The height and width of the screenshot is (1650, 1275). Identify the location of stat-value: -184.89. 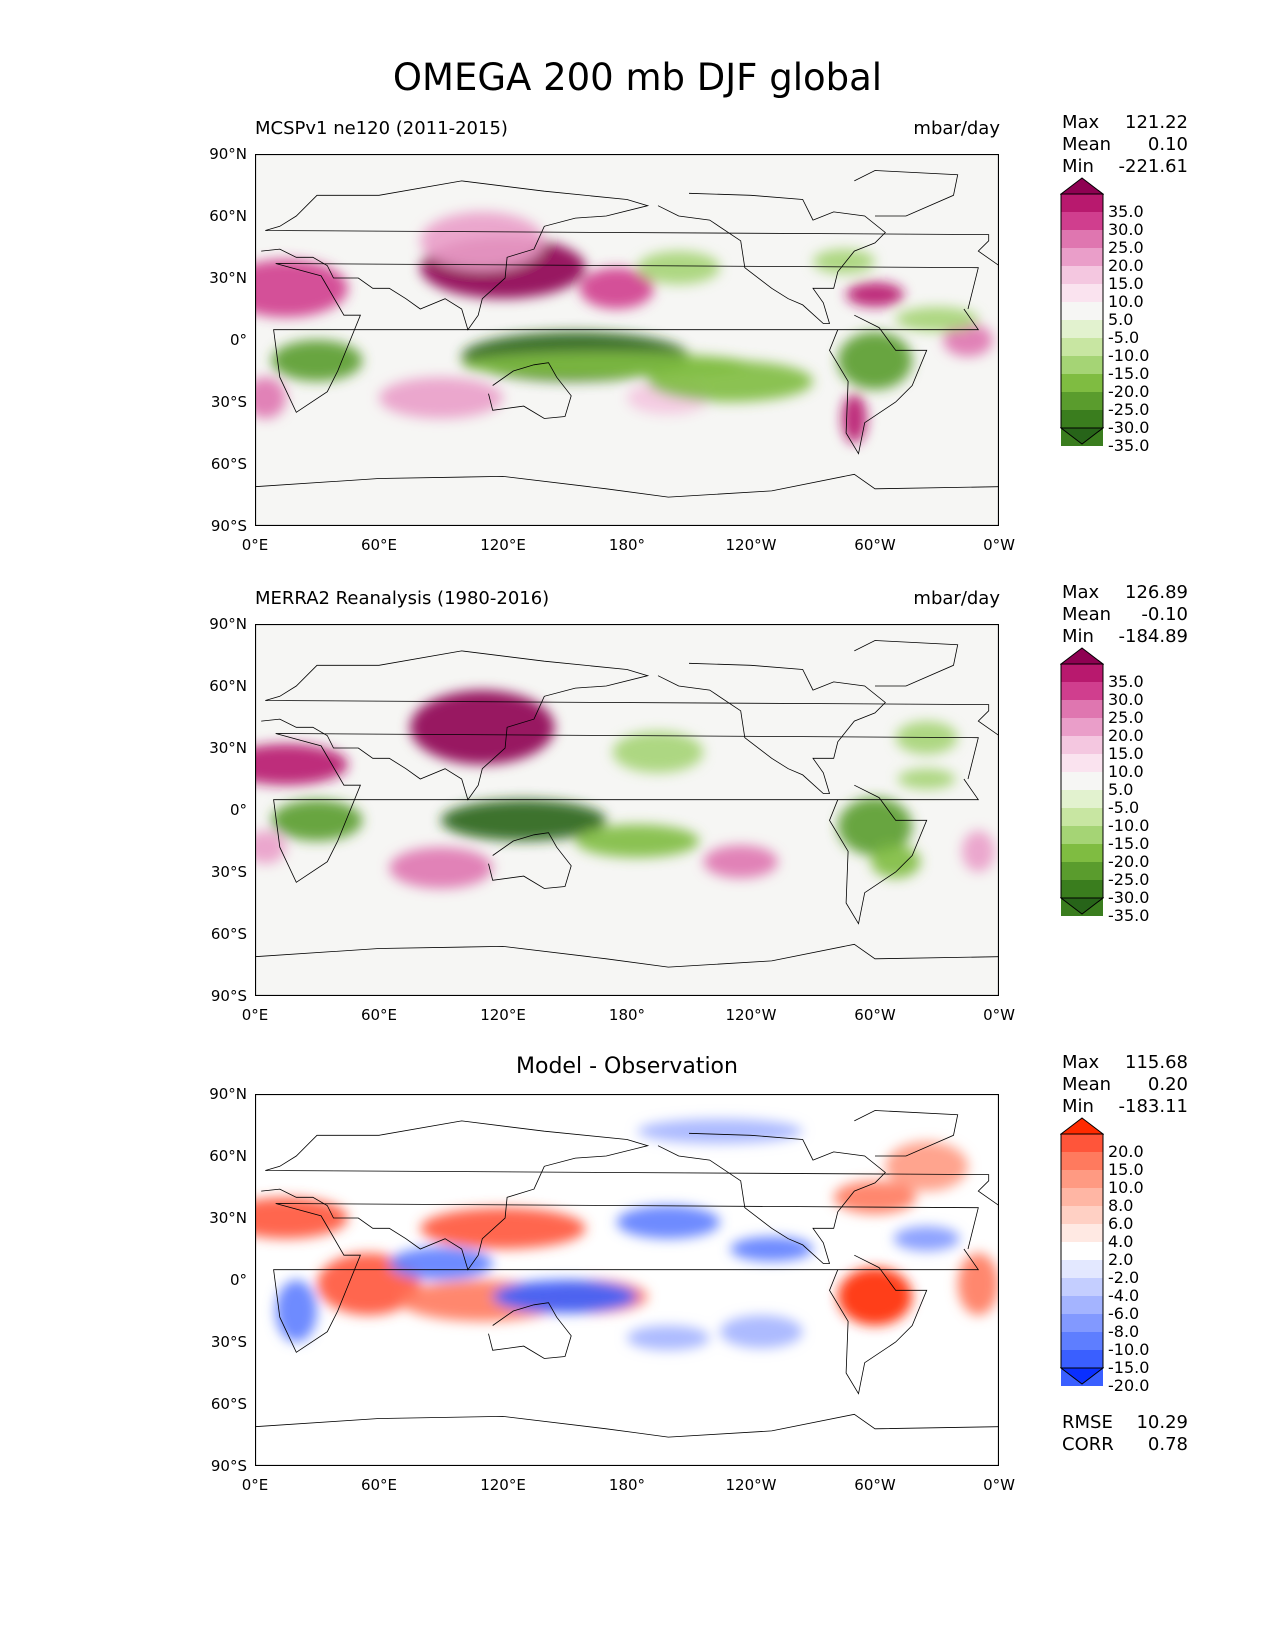
(1153, 636).